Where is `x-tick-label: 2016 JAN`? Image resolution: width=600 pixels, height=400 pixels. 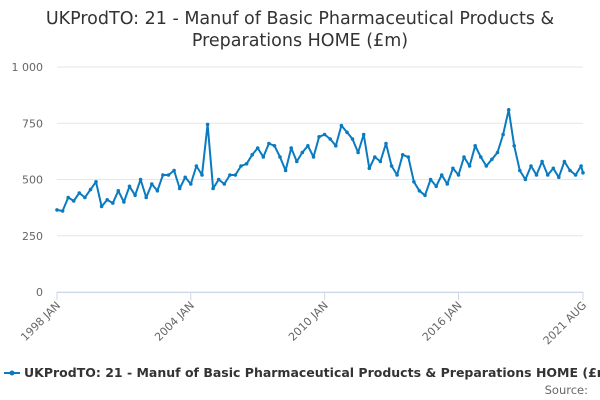
x-tick-label: 2016 JAN is located at coordinates (442, 321).